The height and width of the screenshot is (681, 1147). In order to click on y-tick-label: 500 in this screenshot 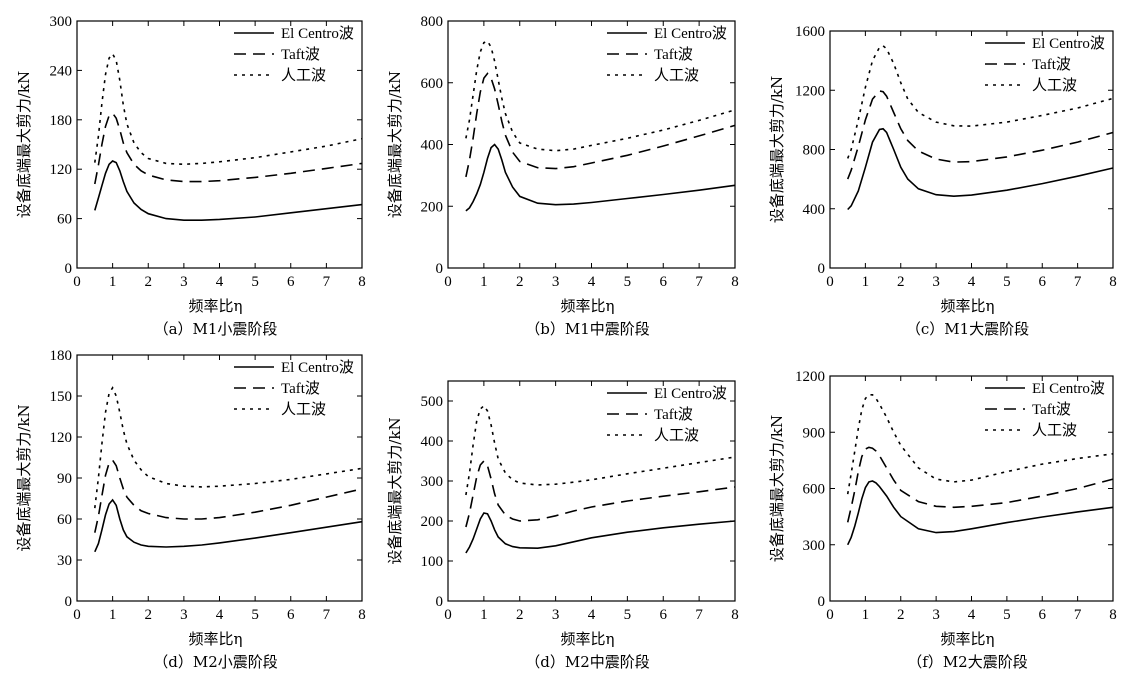, I will do `click(432, 402)`.